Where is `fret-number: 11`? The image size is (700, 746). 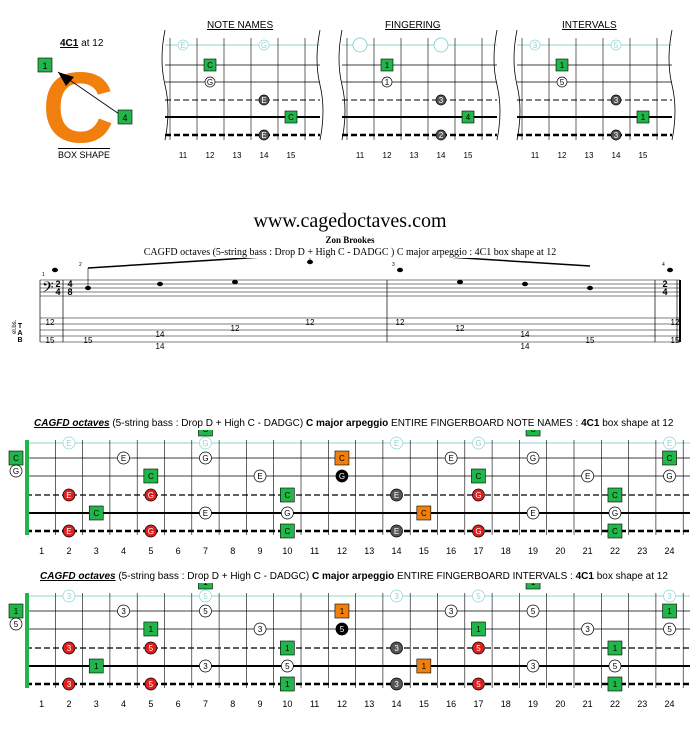 fret-number: 11 is located at coordinates (314, 551).